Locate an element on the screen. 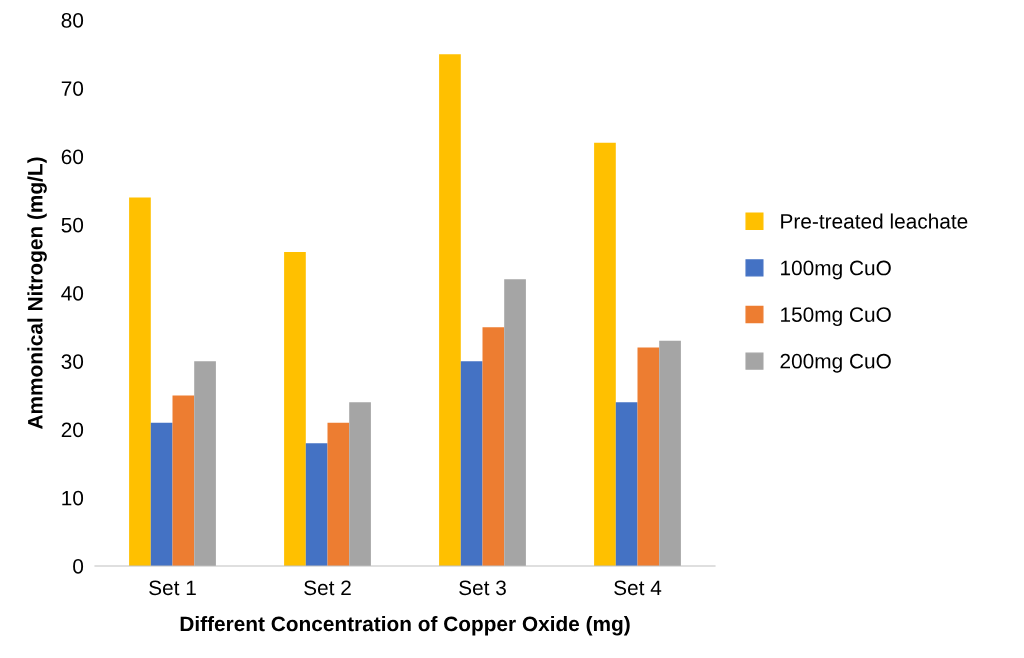 This screenshot has width=1024, height=658. y-tick-label: 20 is located at coordinates (72, 430).